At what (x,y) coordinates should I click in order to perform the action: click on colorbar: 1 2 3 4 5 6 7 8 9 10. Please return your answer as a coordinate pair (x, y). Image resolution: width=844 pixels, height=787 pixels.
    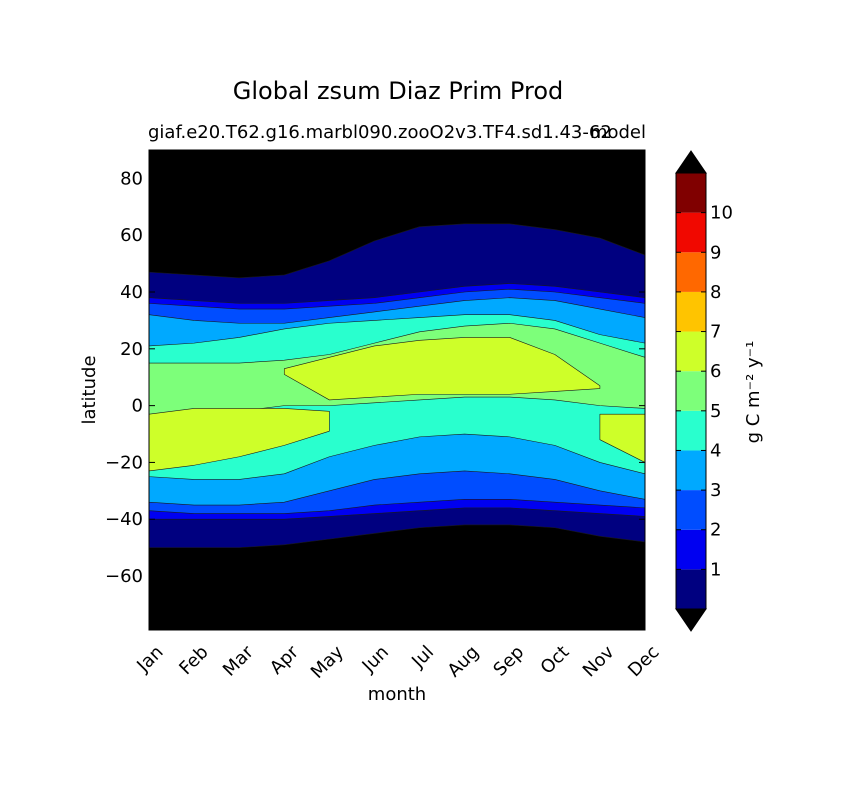
    Looking at the image, I should click on (704, 391).